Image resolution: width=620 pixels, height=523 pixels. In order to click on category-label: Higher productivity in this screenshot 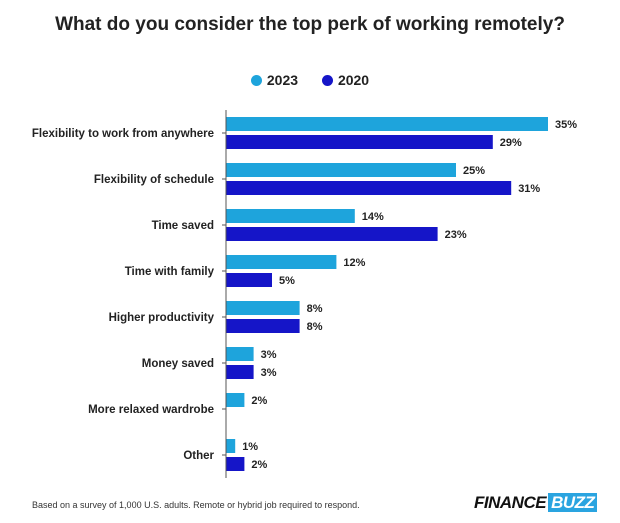, I will do `click(162, 318)`.